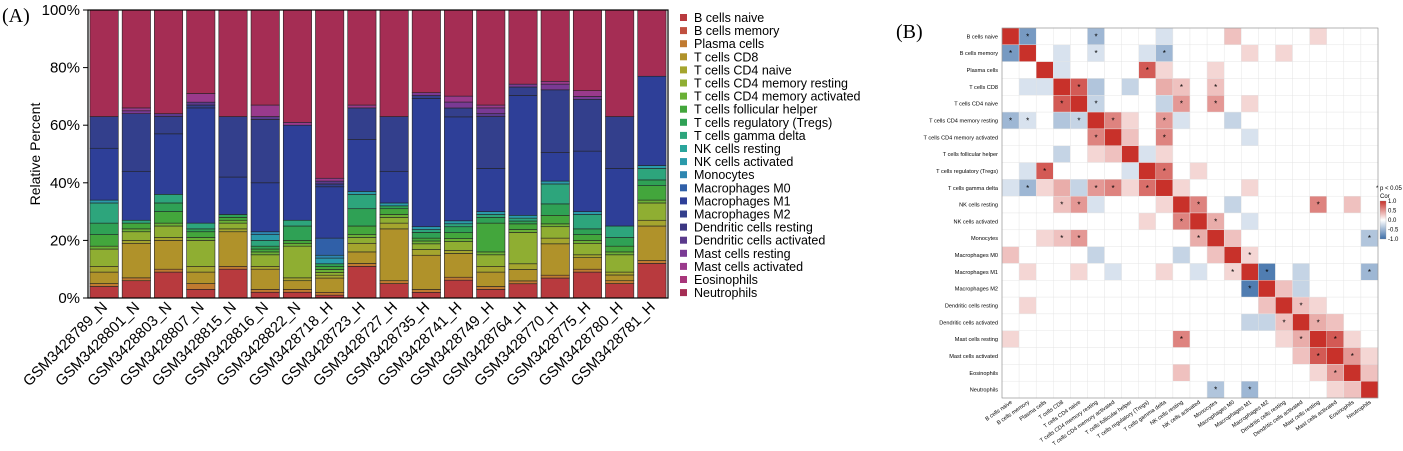 Image resolution: width=1403 pixels, height=451 pixels. I want to click on heatmap-row-label: Dendritic cells resting, so click(971, 307).